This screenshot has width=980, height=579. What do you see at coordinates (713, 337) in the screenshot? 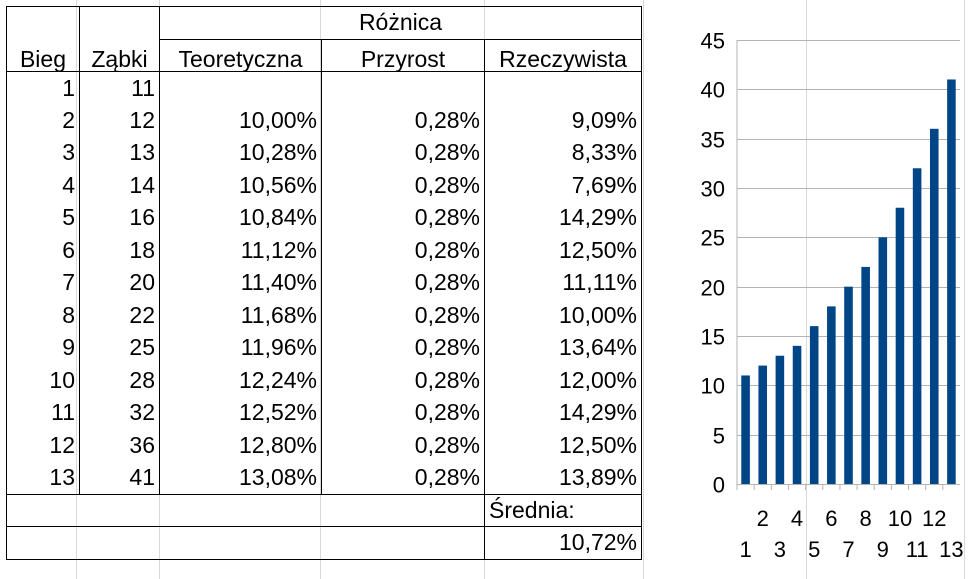
I see `y-tick-label: 15` at bounding box center [713, 337].